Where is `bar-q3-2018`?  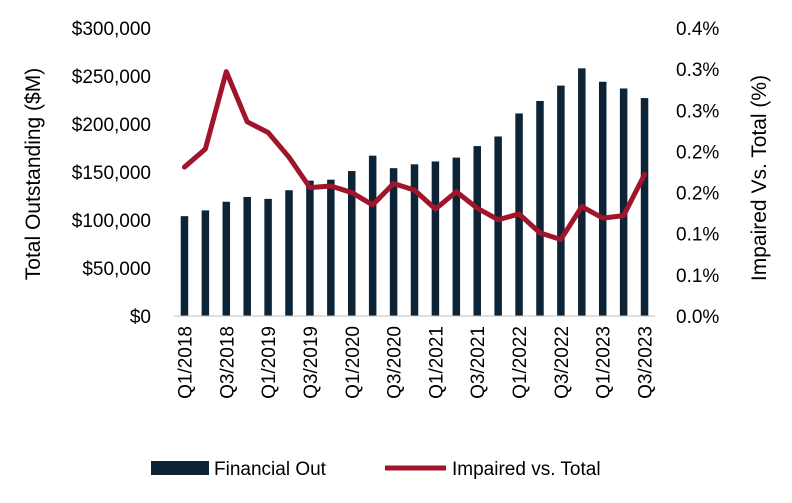
bar-q3-2018 is located at coordinates (226, 258).